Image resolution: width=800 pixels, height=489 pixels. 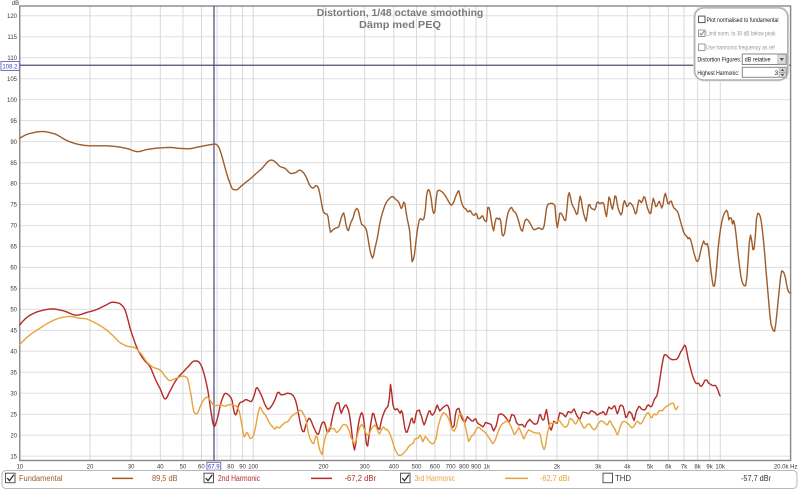 What do you see at coordinates (165, 478) in the screenshot?
I see `svg-text: 89,5 dB` at bounding box center [165, 478].